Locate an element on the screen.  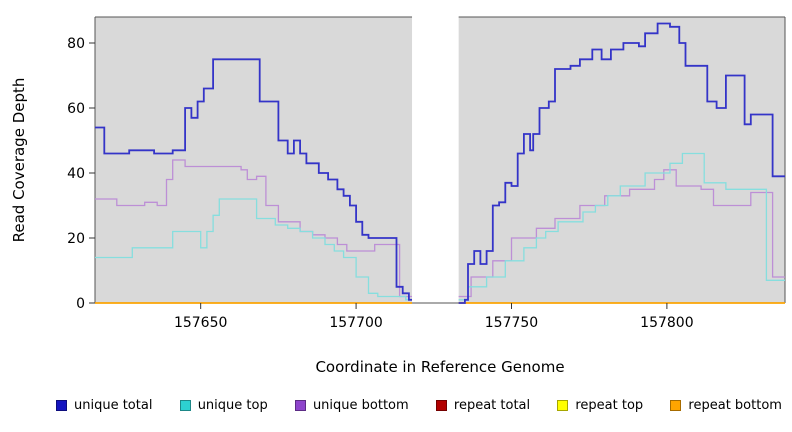
legend-item-repeat-bottom: repeat bottom is located at coordinates (726, 405).